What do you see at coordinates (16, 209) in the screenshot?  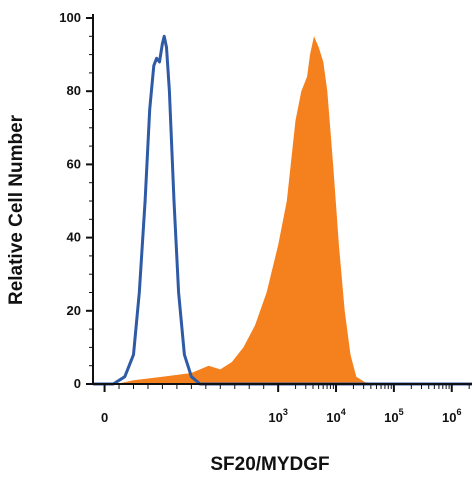 I see `y-axis-title: Relative Cell Number` at bounding box center [16, 209].